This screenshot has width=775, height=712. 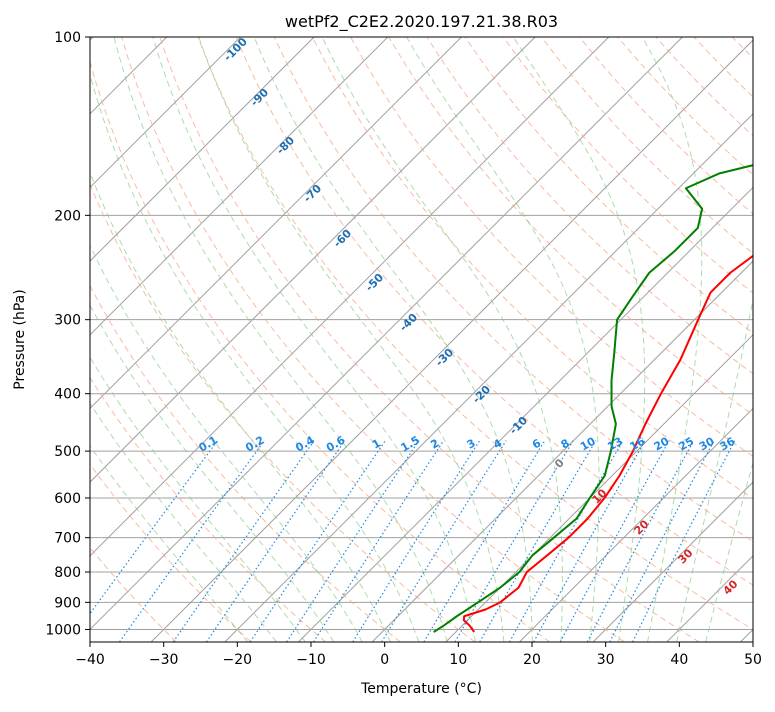 What do you see at coordinates (67, 499) in the screenshot?
I see `y-tick-label: 600` at bounding box center [67, 499].